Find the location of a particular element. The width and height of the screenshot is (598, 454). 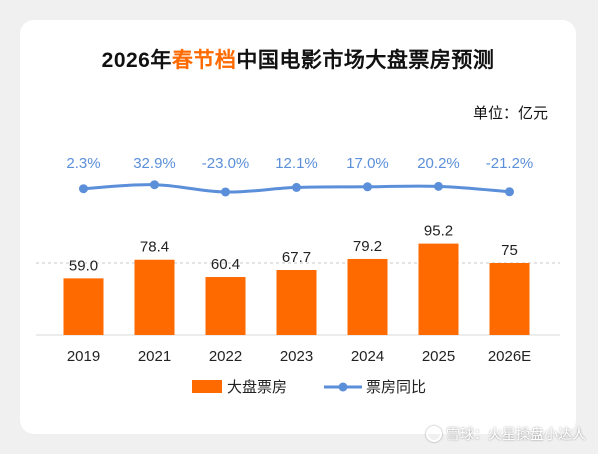

x-tick-label-2024: 2024 is located at coordinates (367, 356).